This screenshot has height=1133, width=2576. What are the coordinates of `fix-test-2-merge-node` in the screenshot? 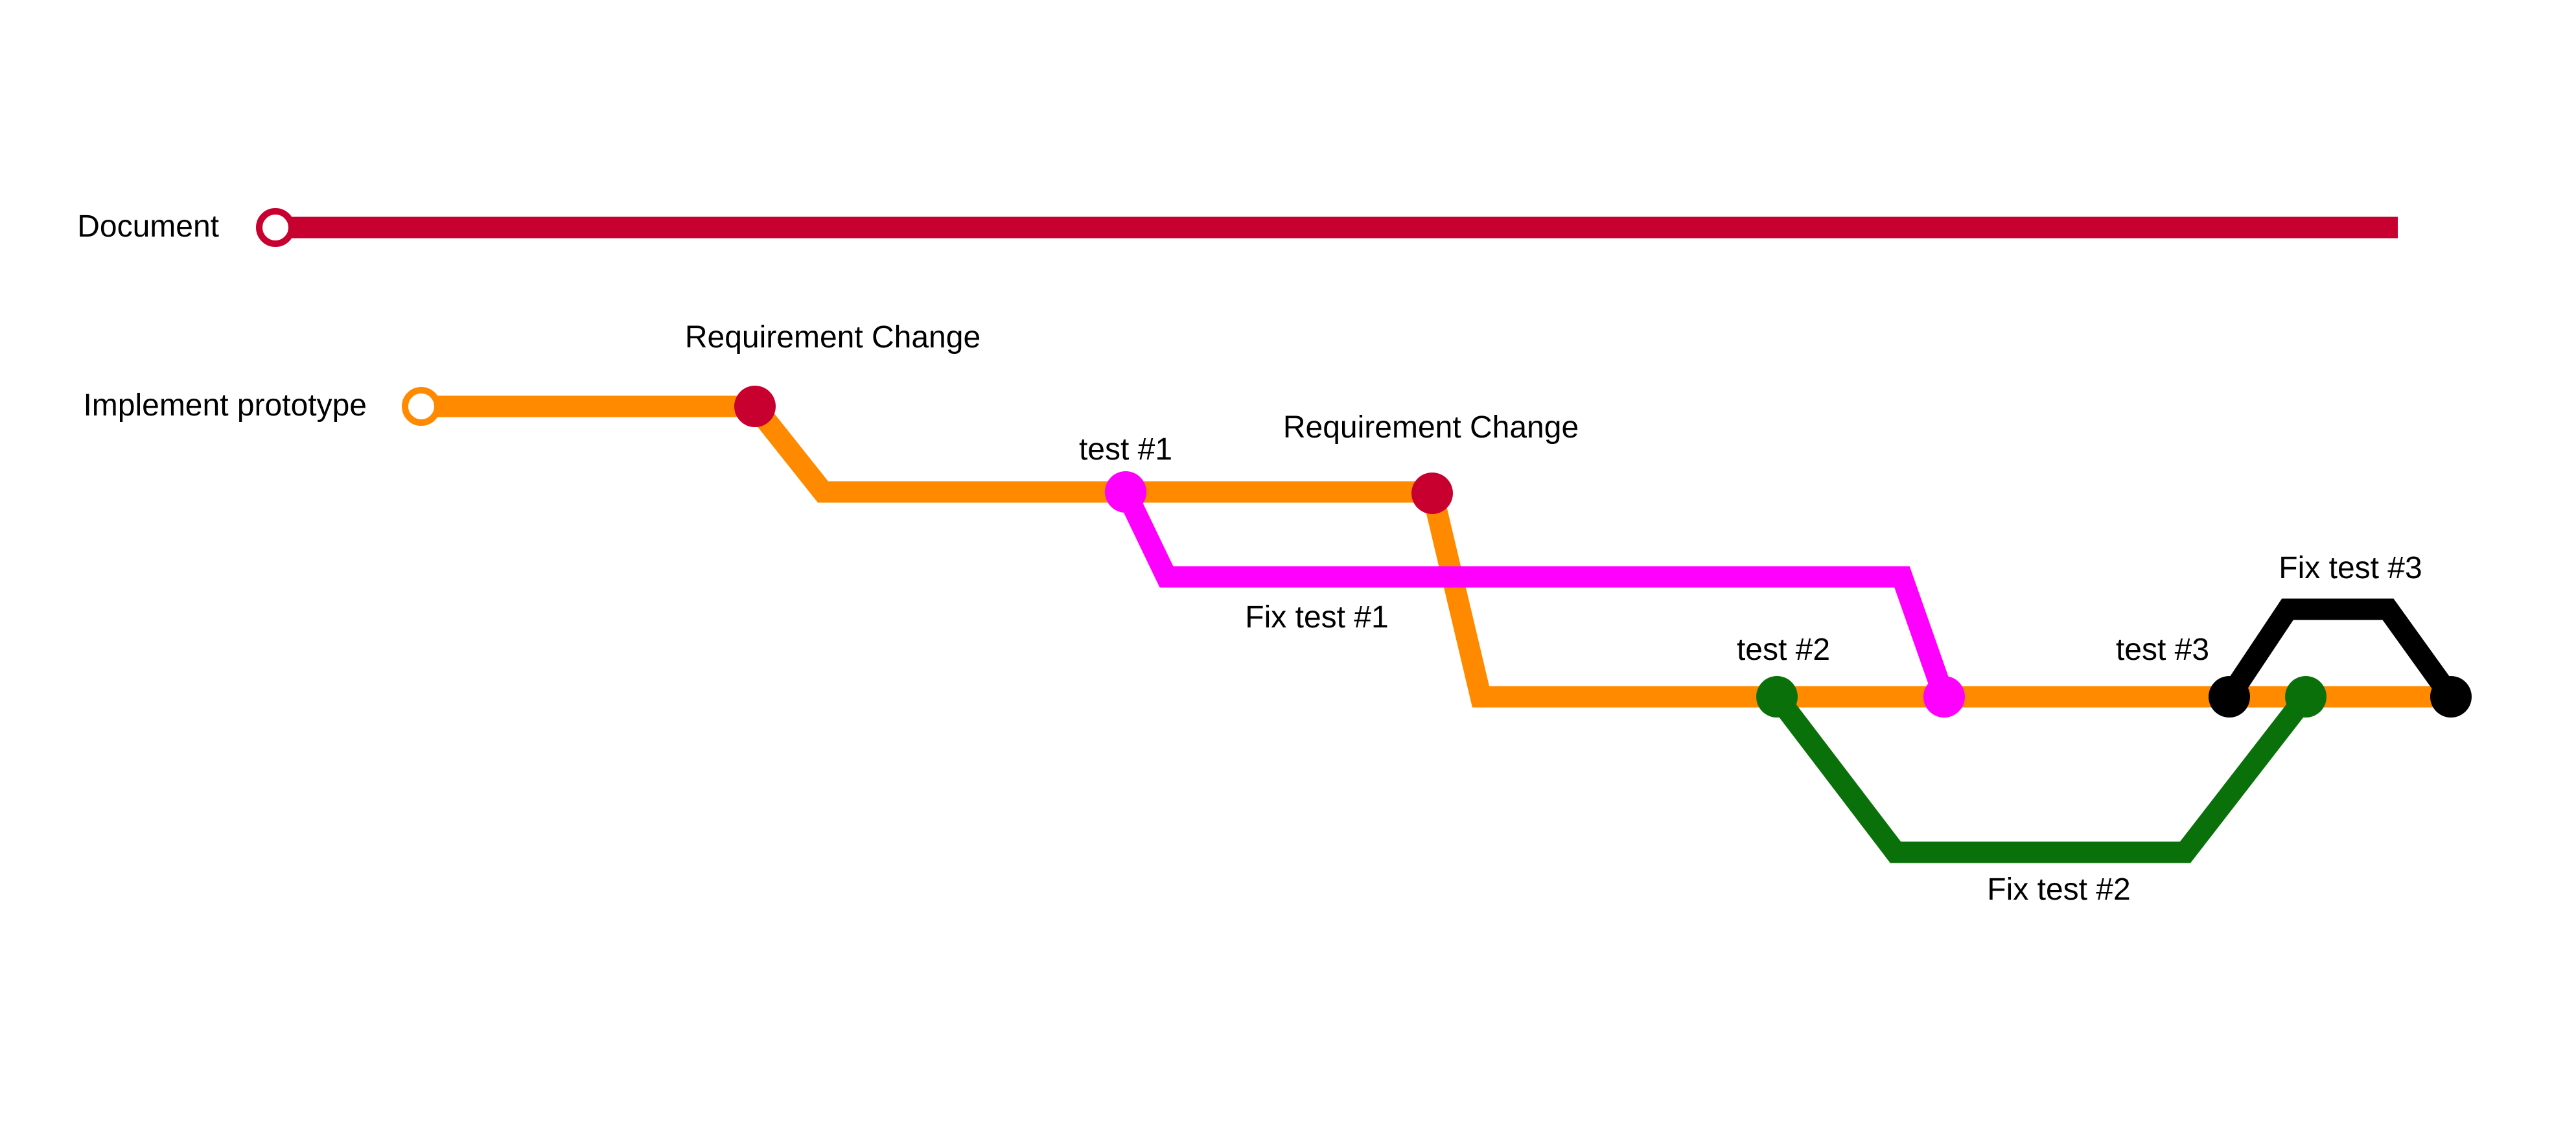 It's located at (2306, 697).